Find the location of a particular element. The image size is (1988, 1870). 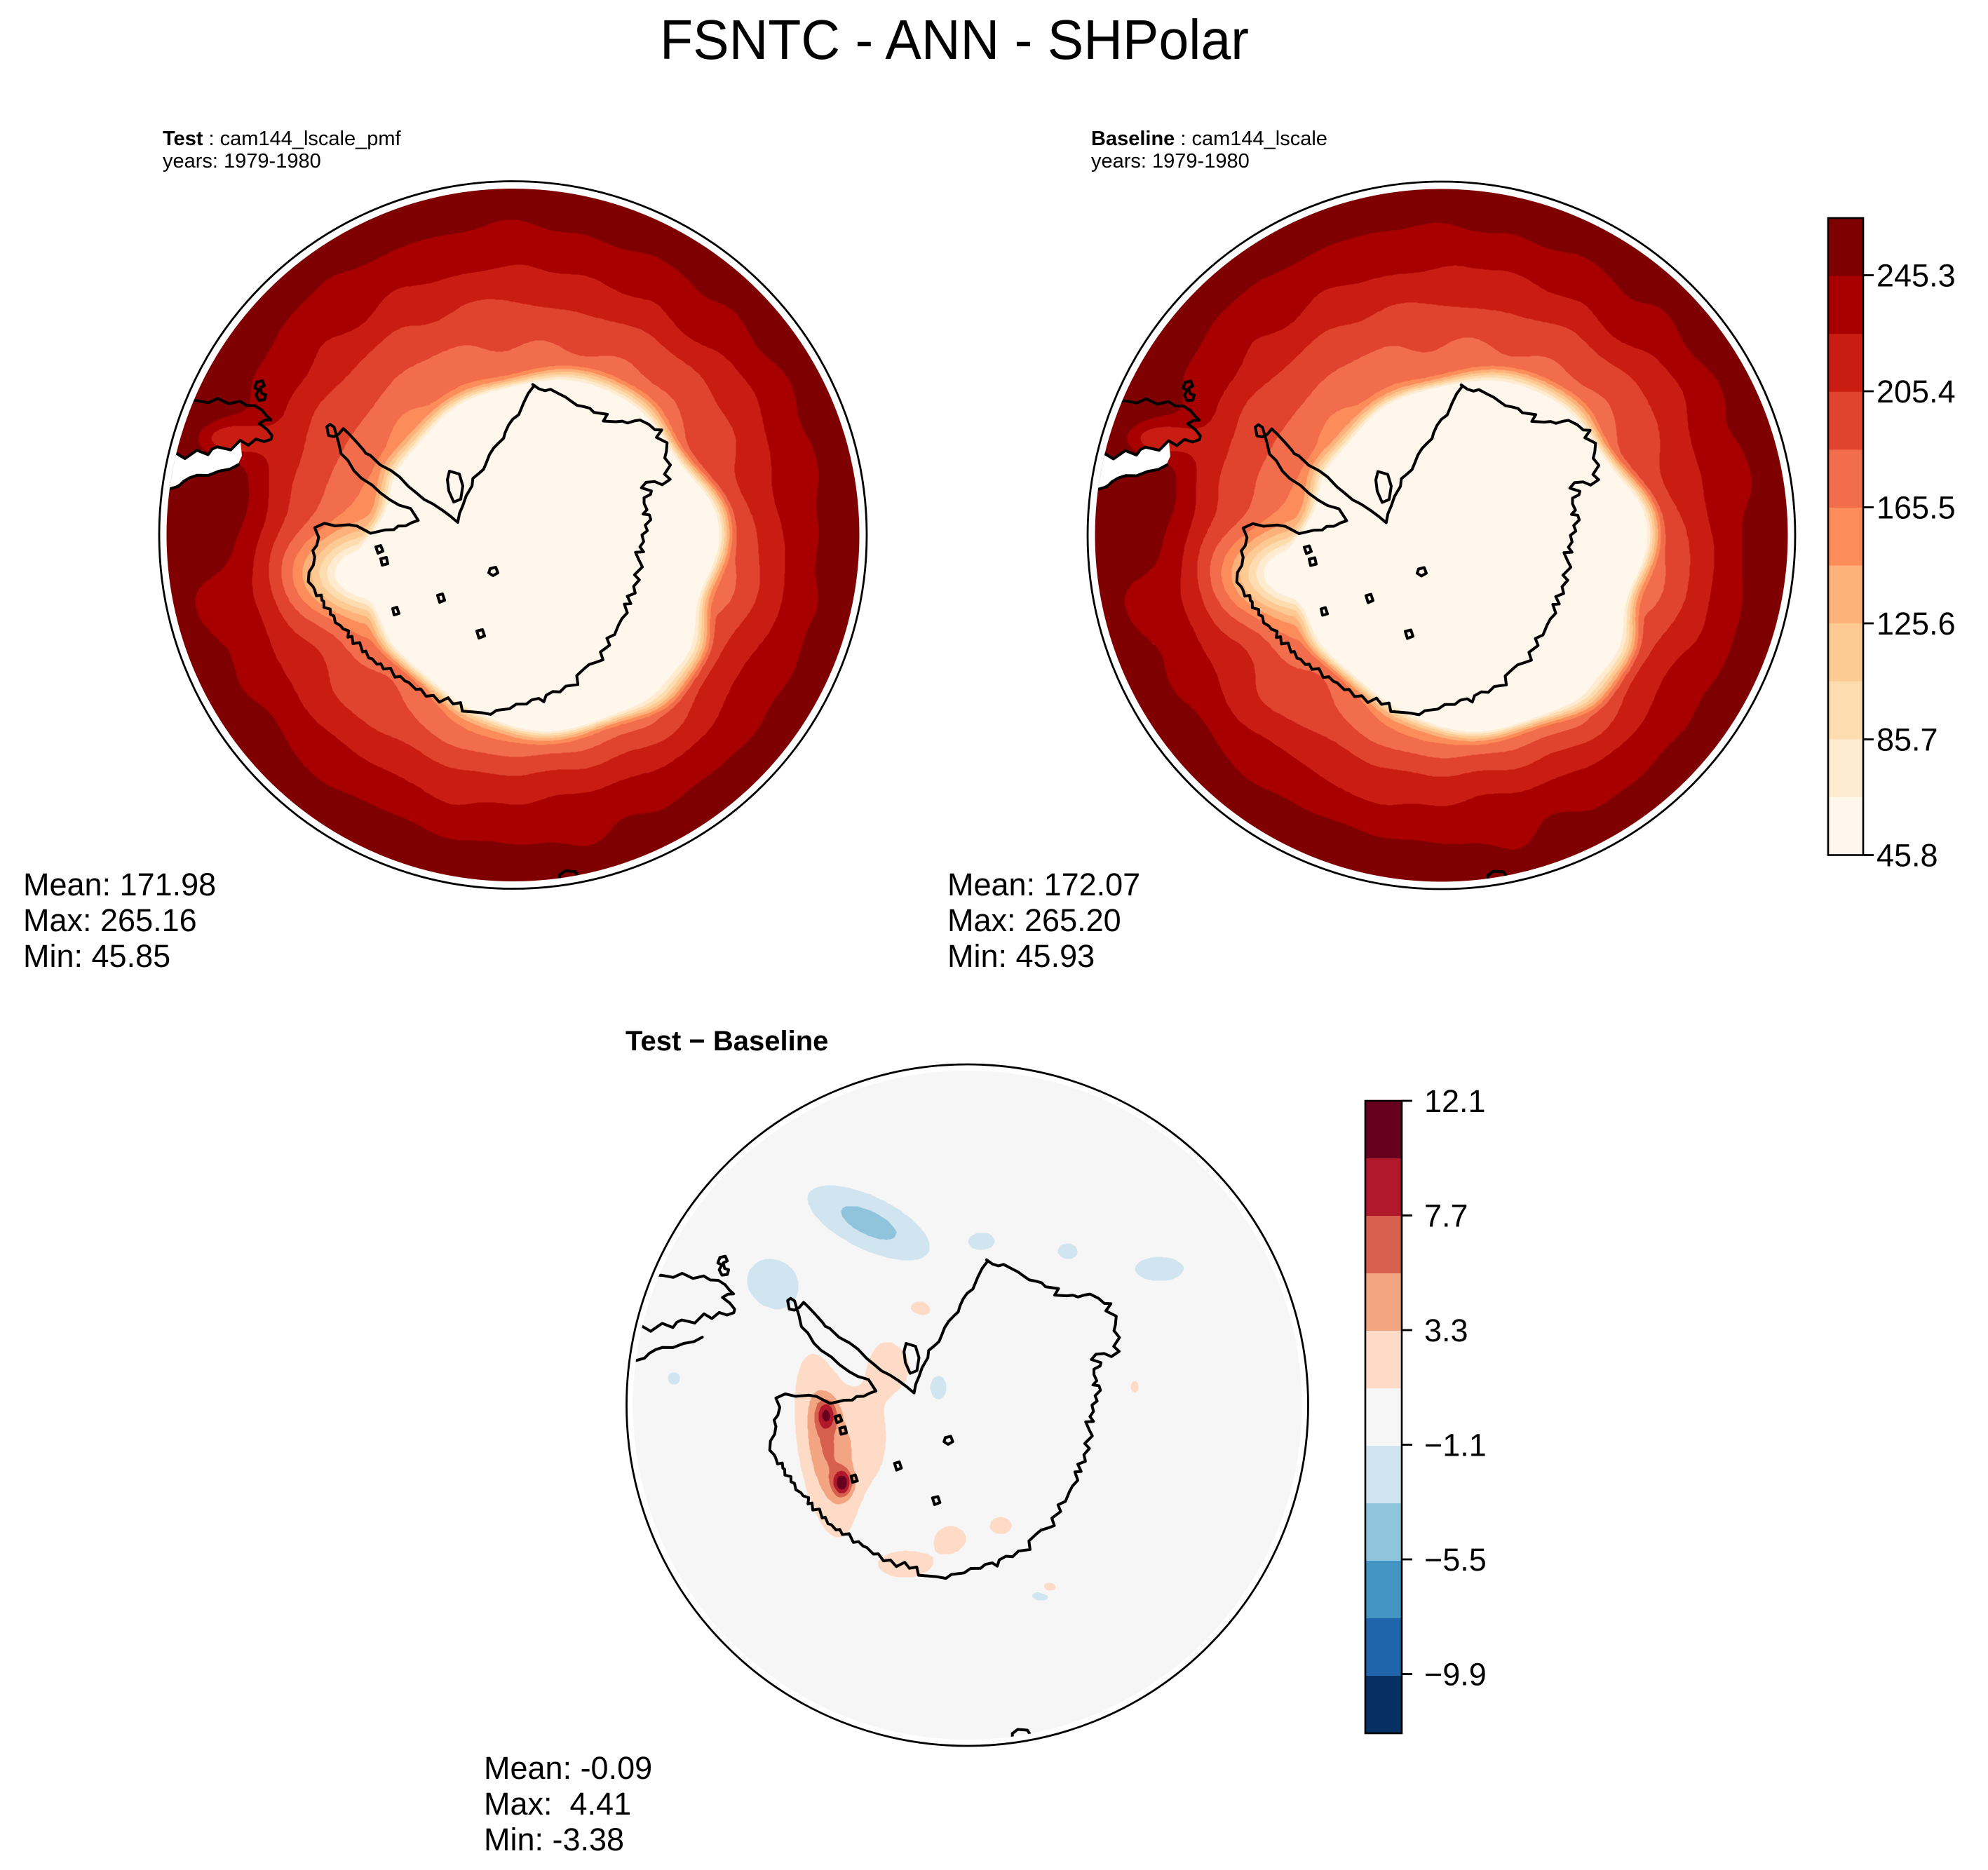

svg-text: Max: 265.20 is located at coordinates (1034, 920).